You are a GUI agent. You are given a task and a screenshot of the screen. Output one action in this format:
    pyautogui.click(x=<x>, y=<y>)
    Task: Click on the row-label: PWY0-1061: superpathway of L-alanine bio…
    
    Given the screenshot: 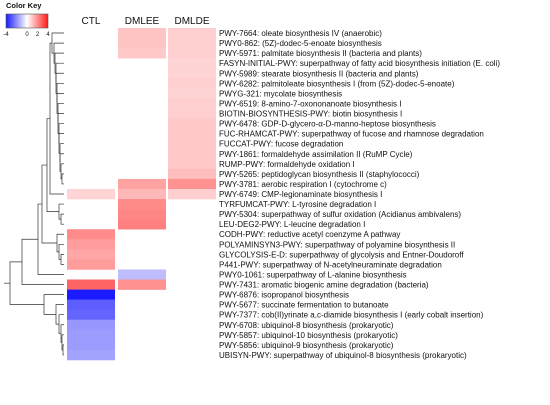 What is the action you would take?
    pyautogui.click(x=313, y=274)
    